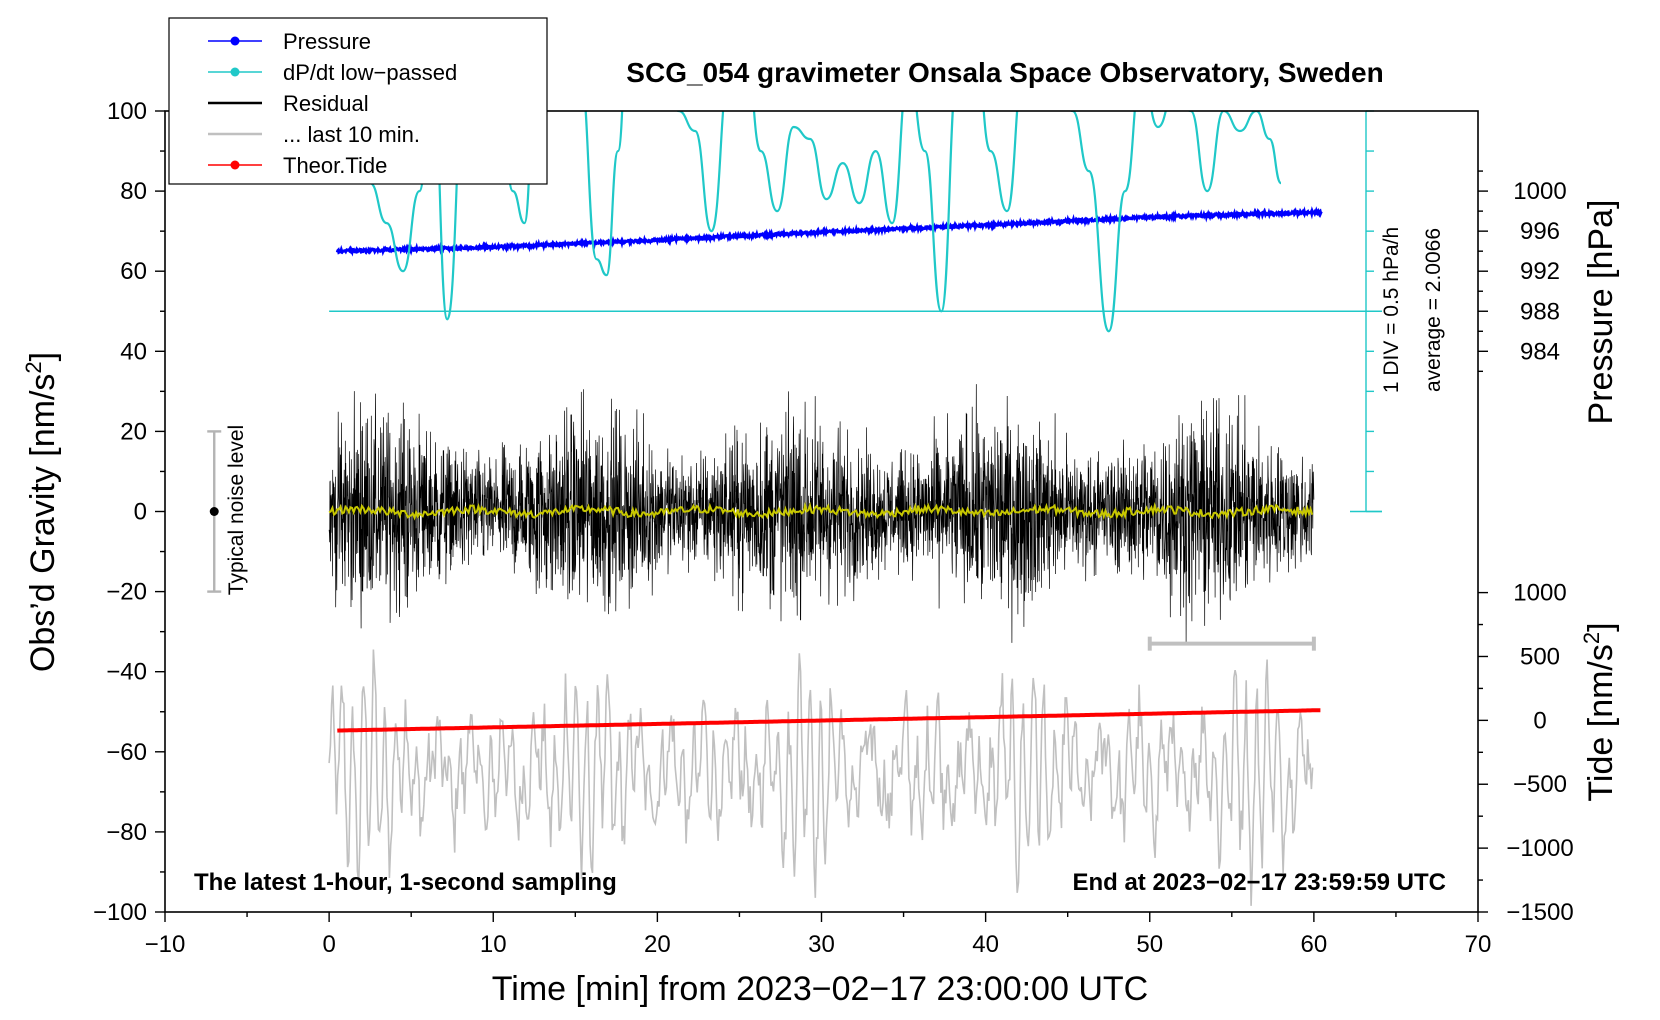  What do you see at coordinates (1591, 638) in the screenshot?
I see `tide-axis-label-sup: 2` at bounding box center [1591, 638].